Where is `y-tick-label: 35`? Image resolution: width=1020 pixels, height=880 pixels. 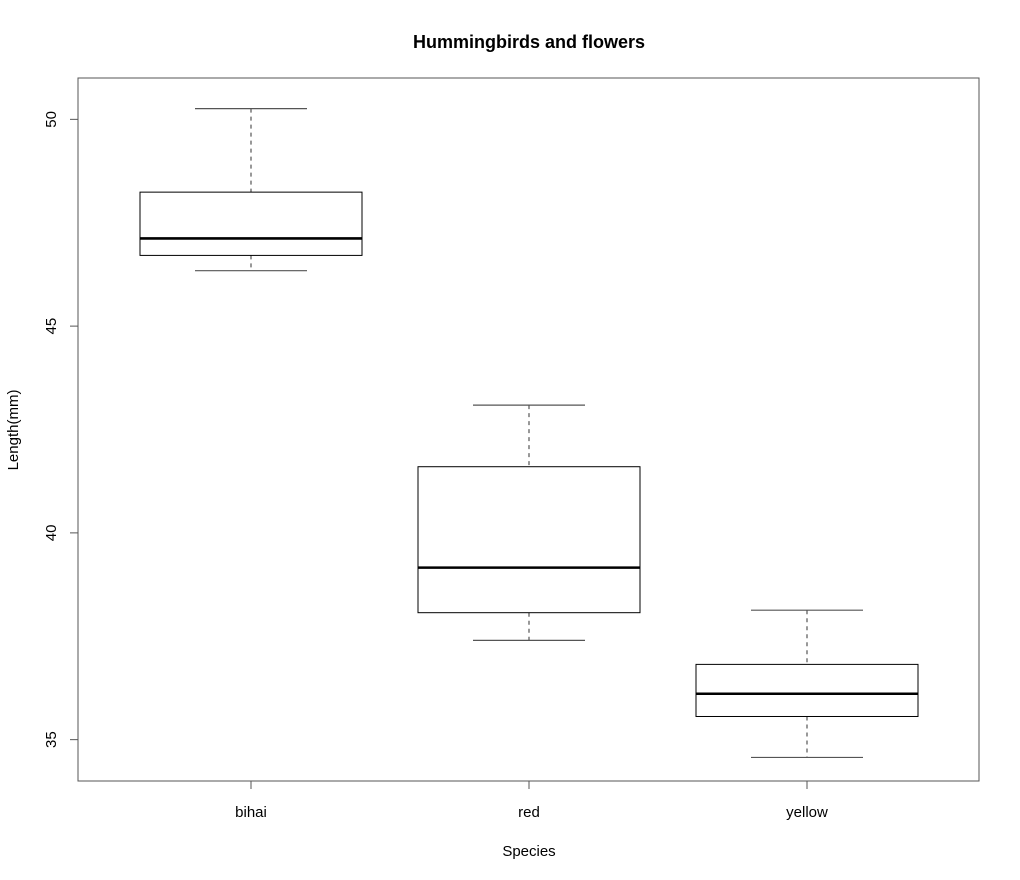 y-tick-label: 35 is located at coordinates (51, 739).